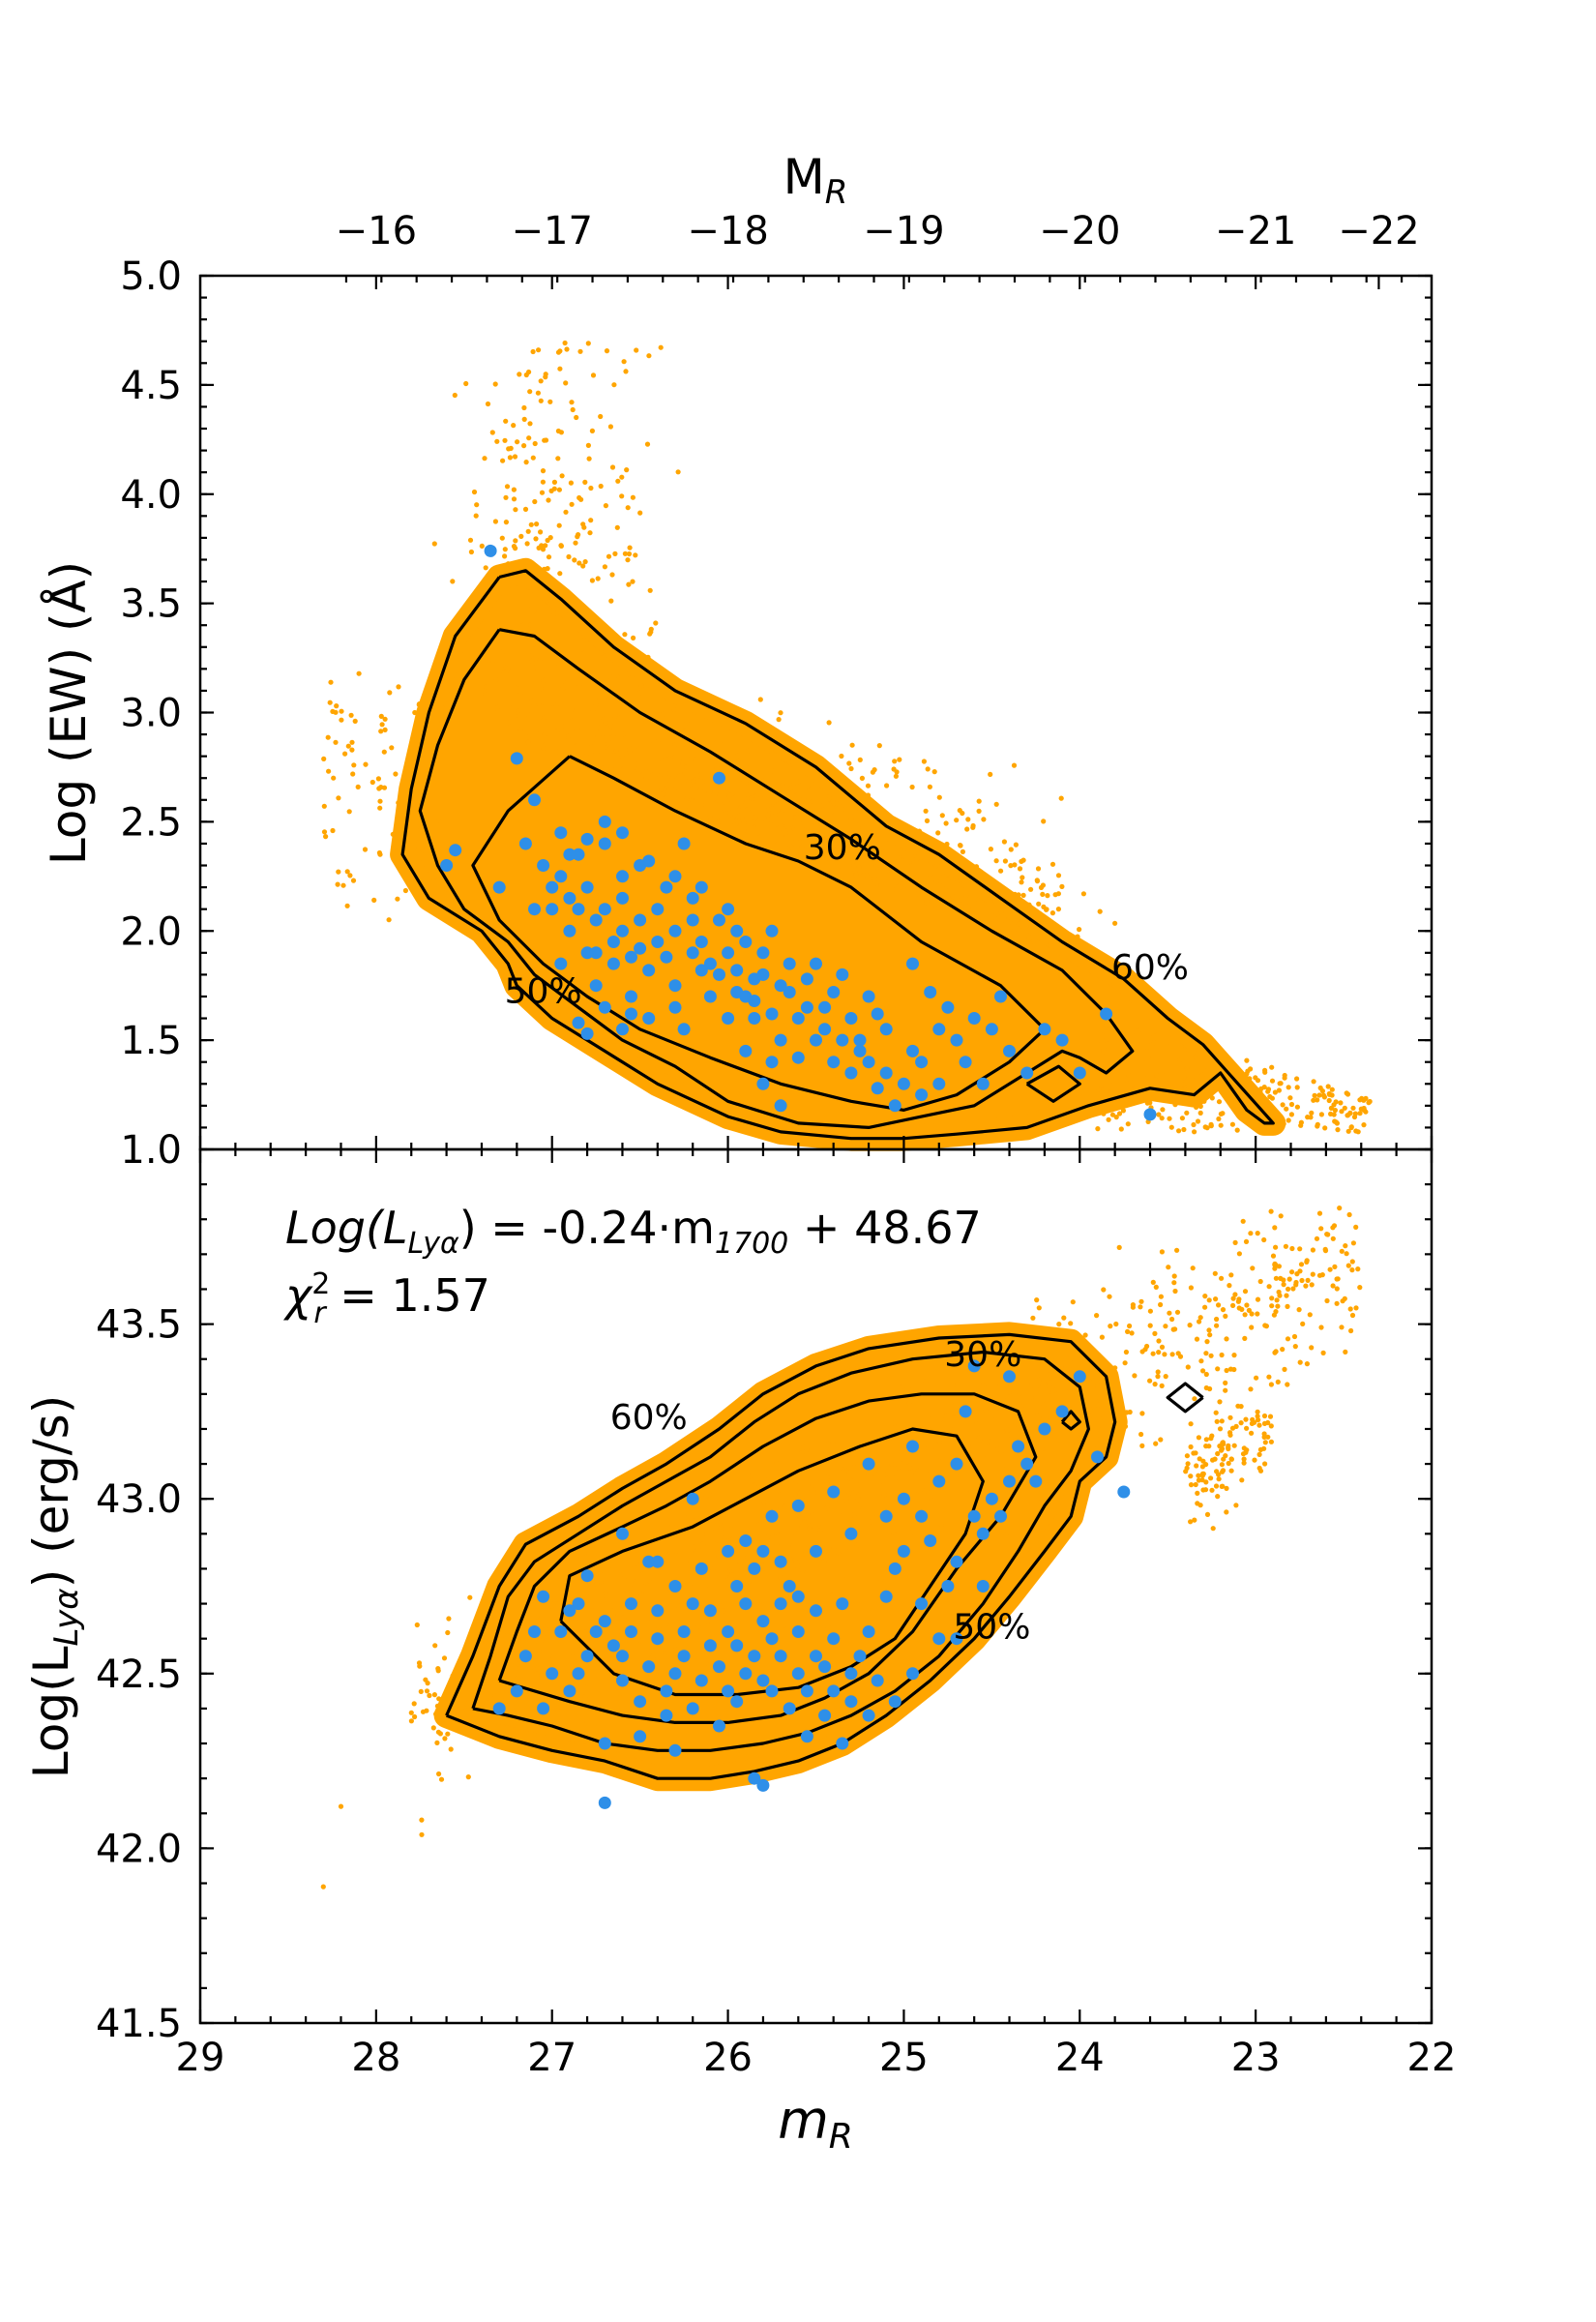 The image size is (1596, 2322). Describe the element at coordinates (151, 1041) in the screenshot. I see `top-y-tick-label: 1.5` at that location.